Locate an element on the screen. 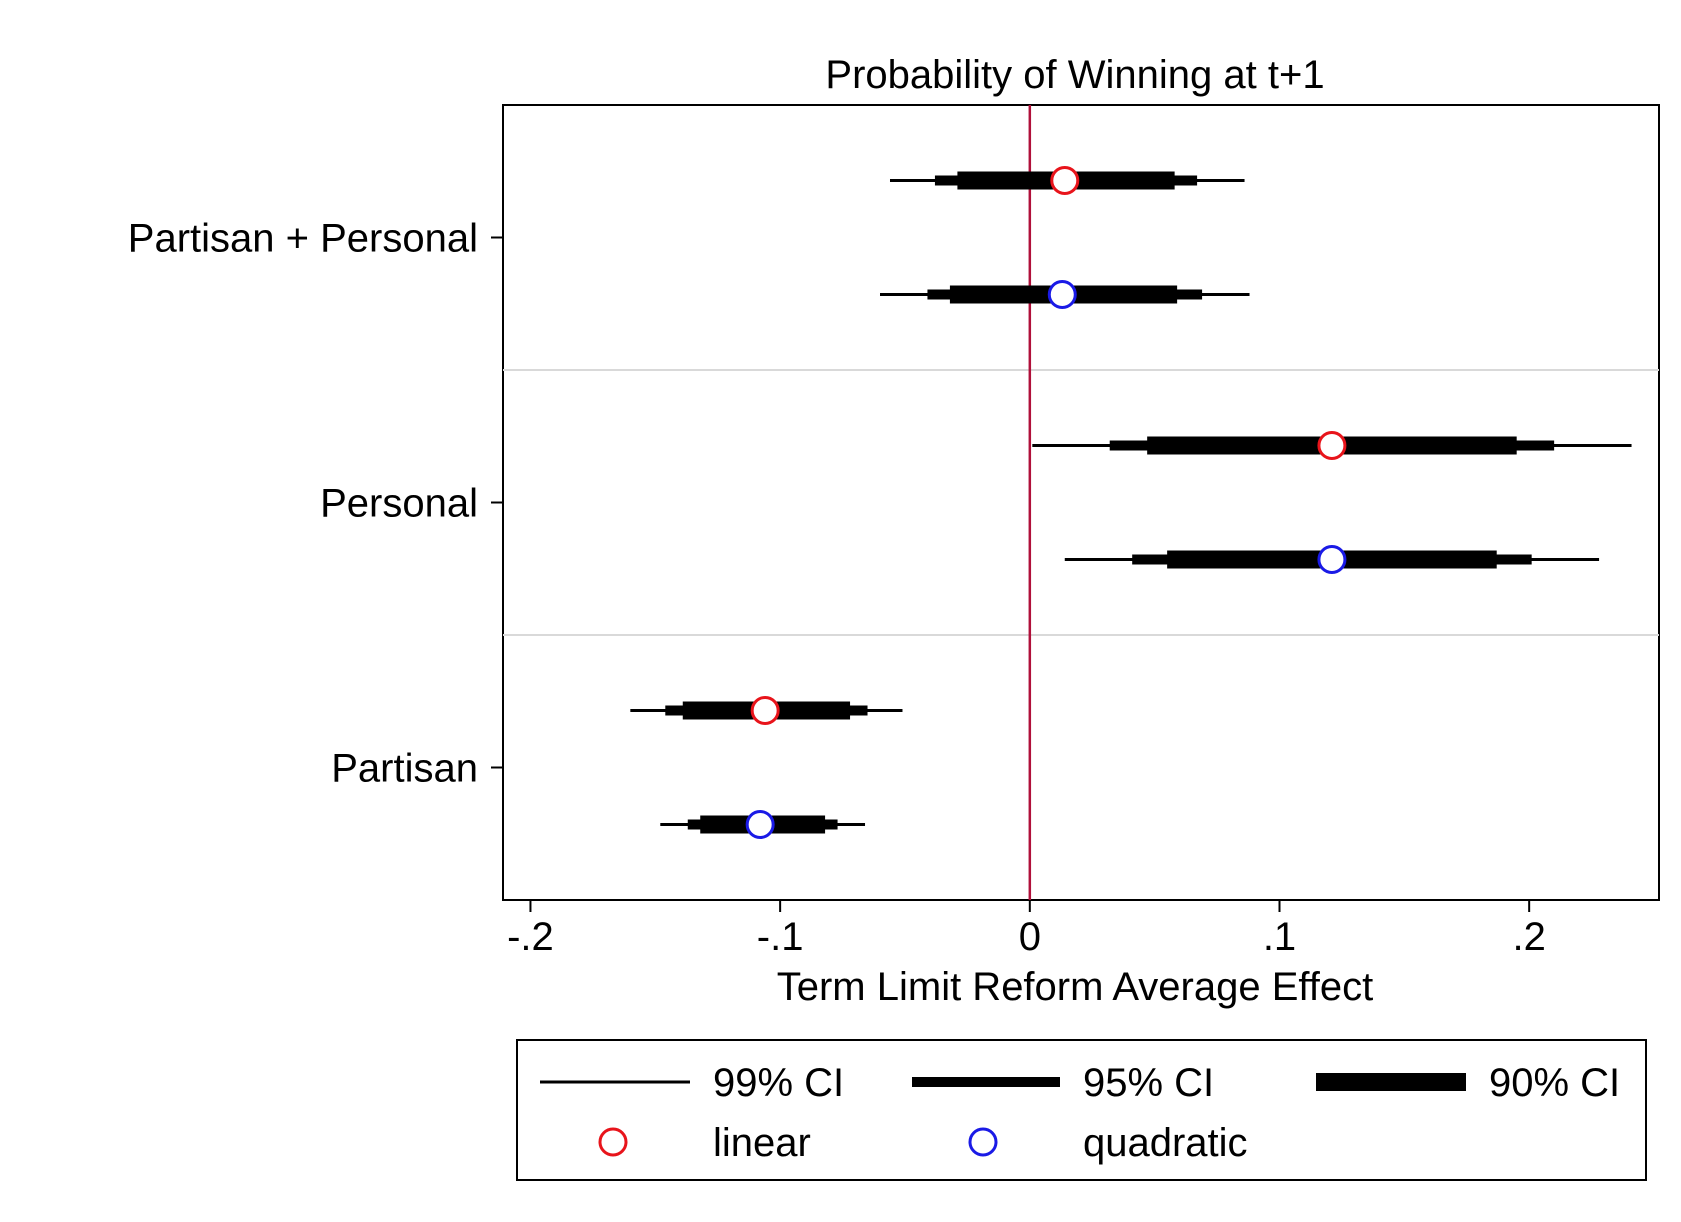 The height and width of the screenshot is (1222, 1681). x-tick-label: -.1 is located at coordinates (780, 937).